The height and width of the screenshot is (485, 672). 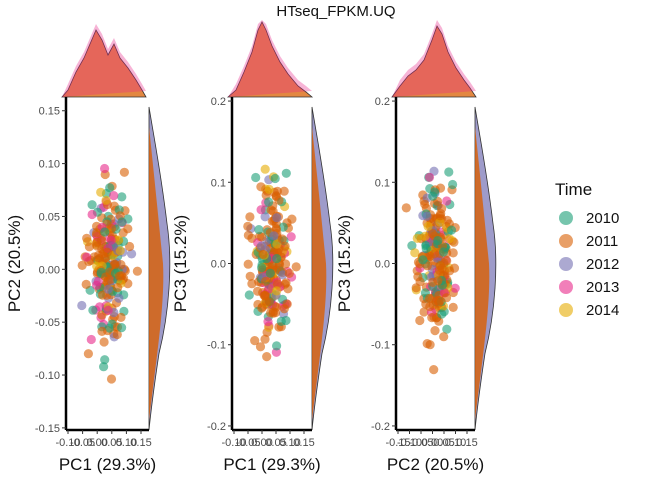 What do you see at coordinates (602, 310) in the screenshot?
I see `legend-label: 2014` at bounding box center [602, 310].